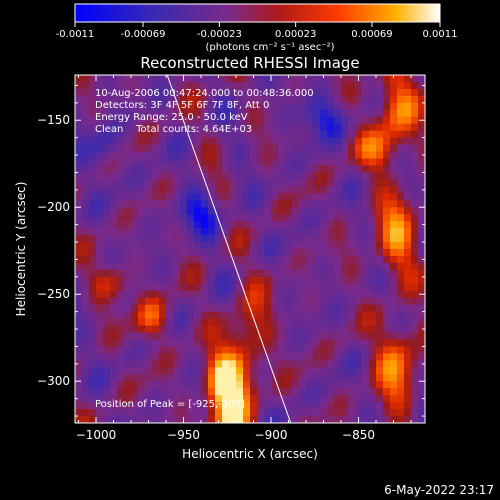 This screenshot has width=500, height=500. I want to click on colorbar-tick-label: 0.00023, so click(295, 34).